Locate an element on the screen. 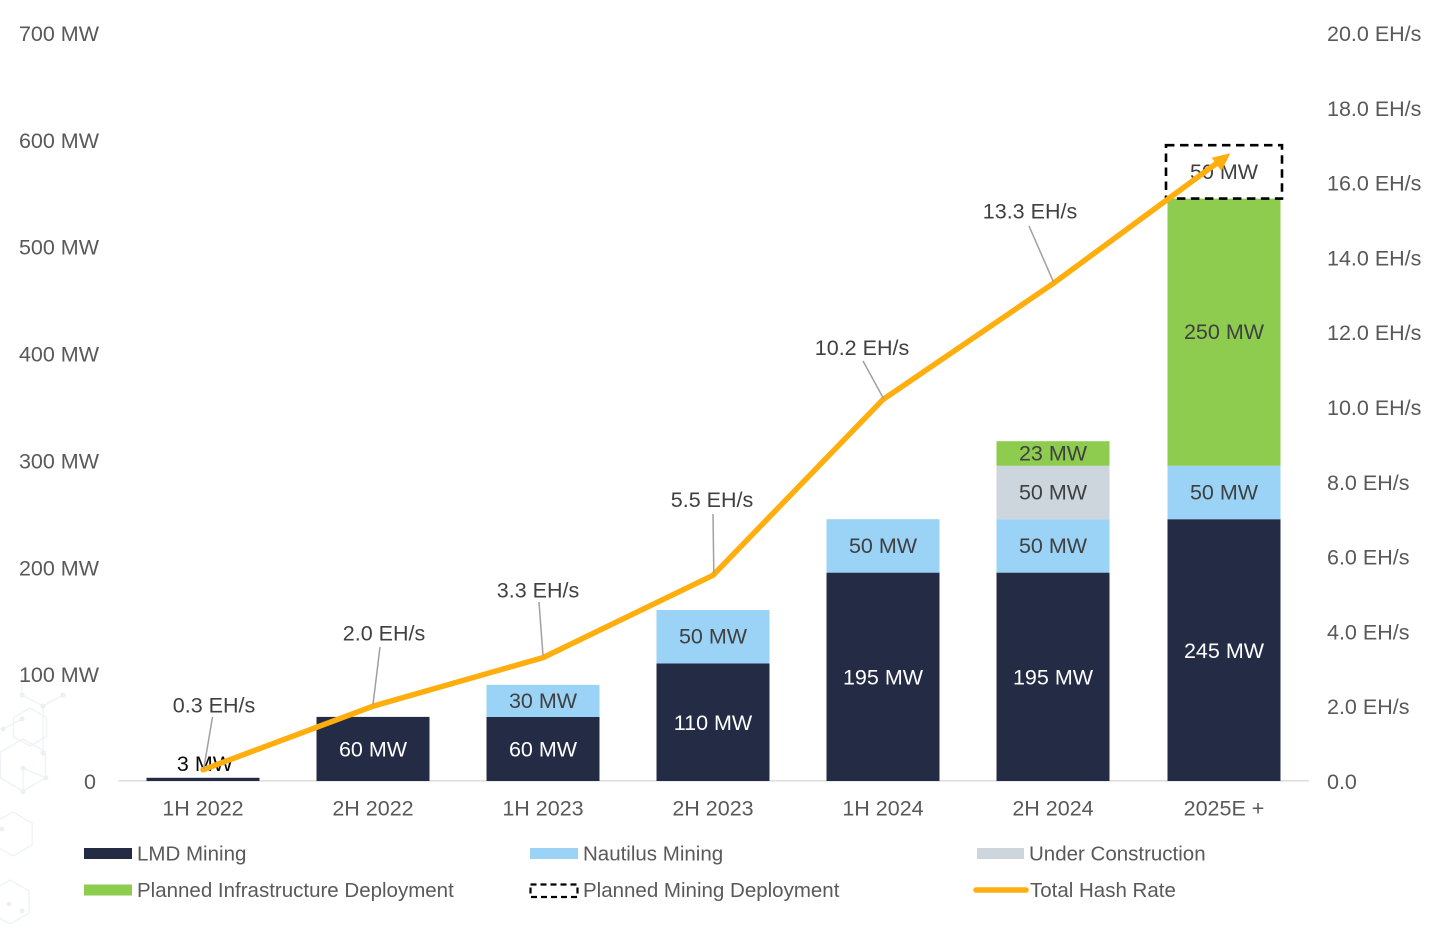  svg-text: 250 MW is located at coordinates (1224, 332).